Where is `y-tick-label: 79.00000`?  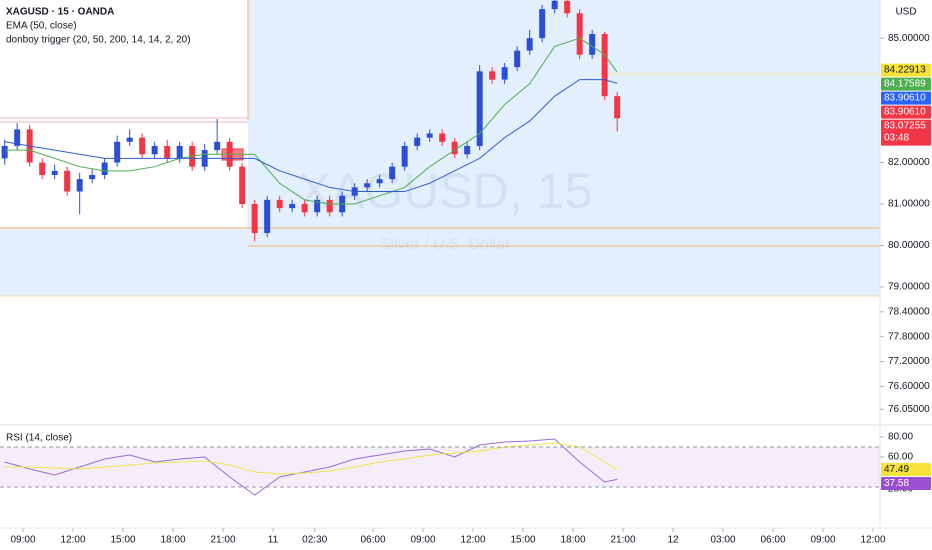
y-tick-label: 79.00000 is located at coordinates (909, 287).